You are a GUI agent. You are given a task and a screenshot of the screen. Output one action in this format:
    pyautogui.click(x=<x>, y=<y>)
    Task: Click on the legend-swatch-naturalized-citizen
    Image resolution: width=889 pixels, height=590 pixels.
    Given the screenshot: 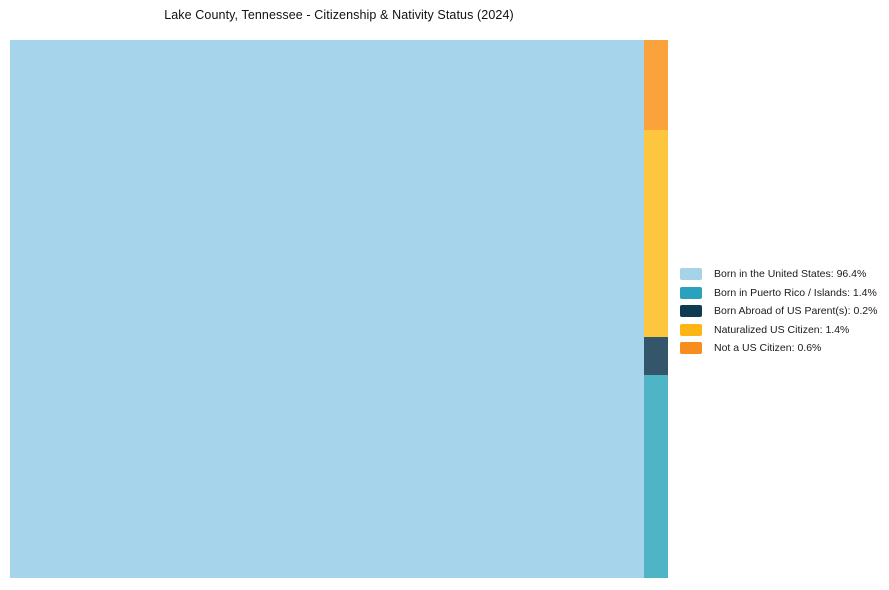 What is the action you would take?
    pyautogui.click(x=691, y=329)
    